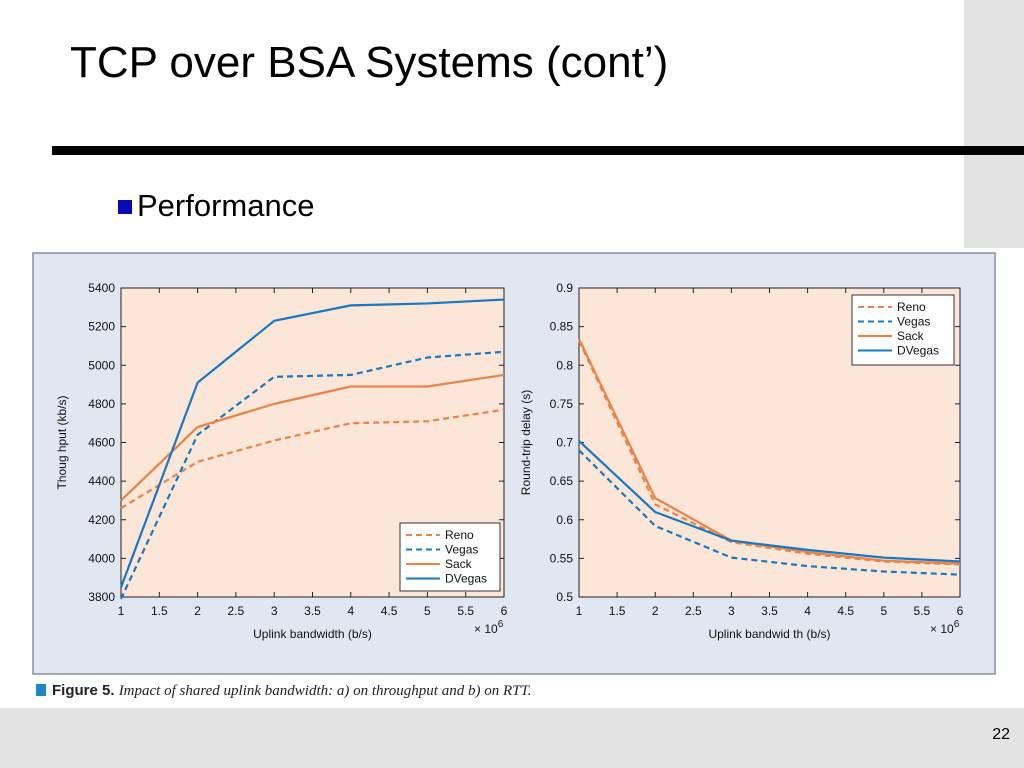  What do you see at coordinates (125, 207) in the screenshot?
I see `bullet-square-icon` at bounding box center [125, 207].